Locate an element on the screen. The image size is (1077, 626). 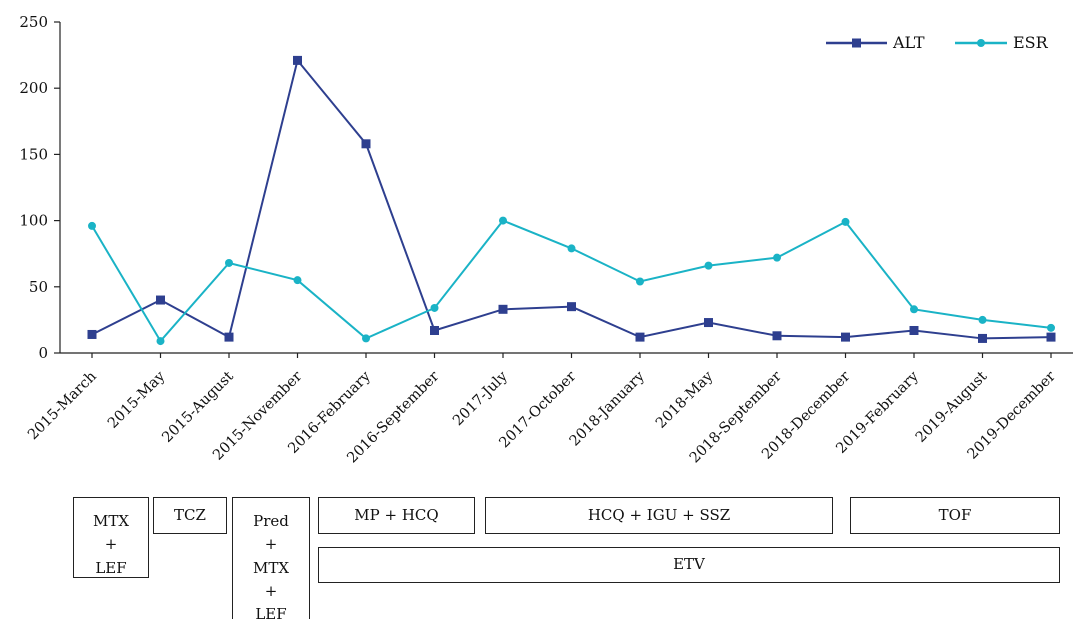
treatment-box-hcq-igu-ssz: HCQ + IGU + SSZ is located at coordinates (659, 515).